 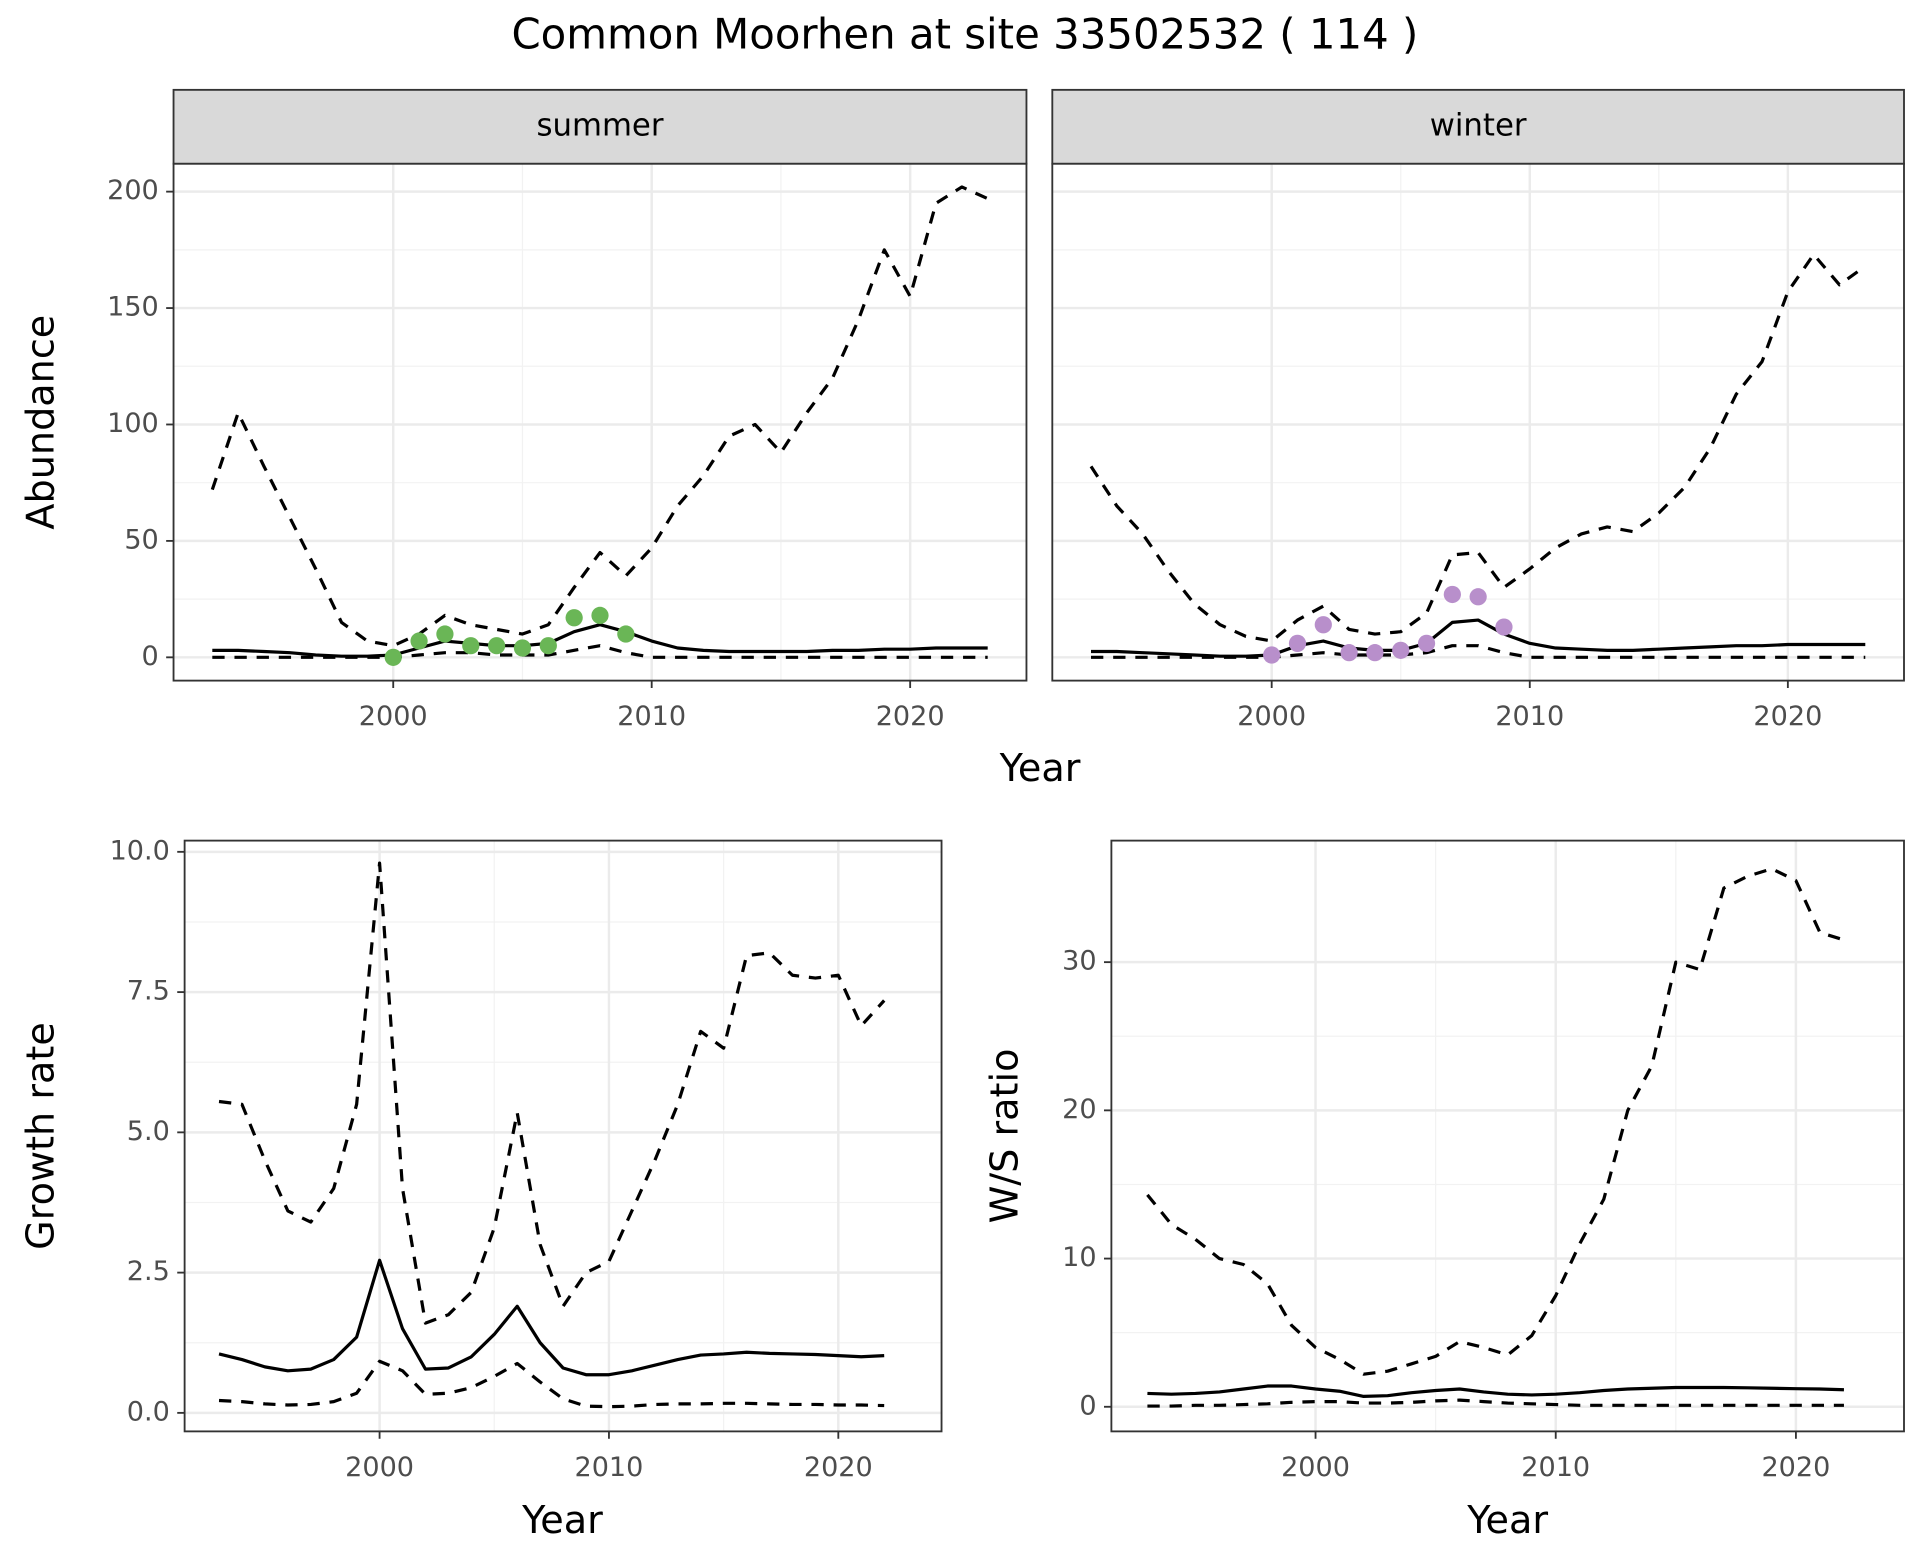 What do you see at coordinates (148, 1271) in the screenshot?
I see `y-tick-label: 2.5` at bounding box center [148, 1271].